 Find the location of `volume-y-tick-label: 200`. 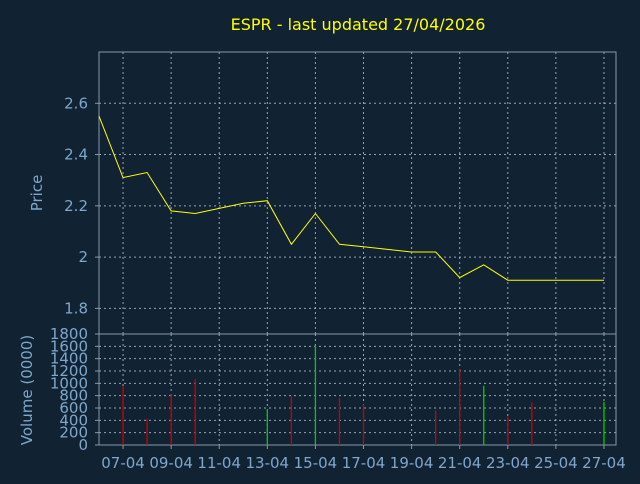

volume-y-tick-label: 200 is located at coordinates (73, 433).